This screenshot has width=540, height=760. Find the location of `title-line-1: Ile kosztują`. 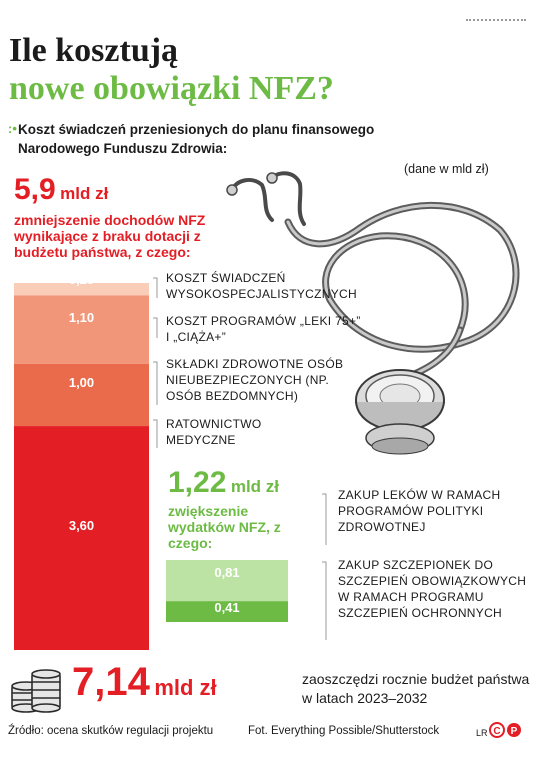

title-line-1: Ile kosztują is located at coordinates (94, 50).